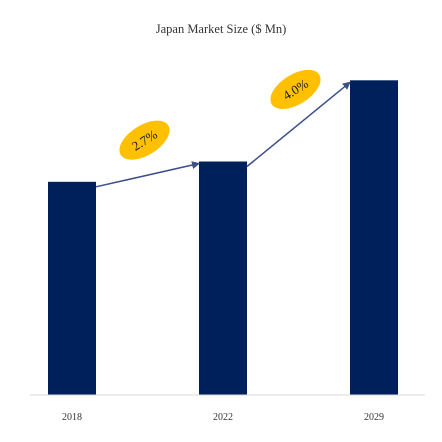 The image size is (442, 442). I want to click on cagr-badge-2: 4.0%, so click(295, 89).